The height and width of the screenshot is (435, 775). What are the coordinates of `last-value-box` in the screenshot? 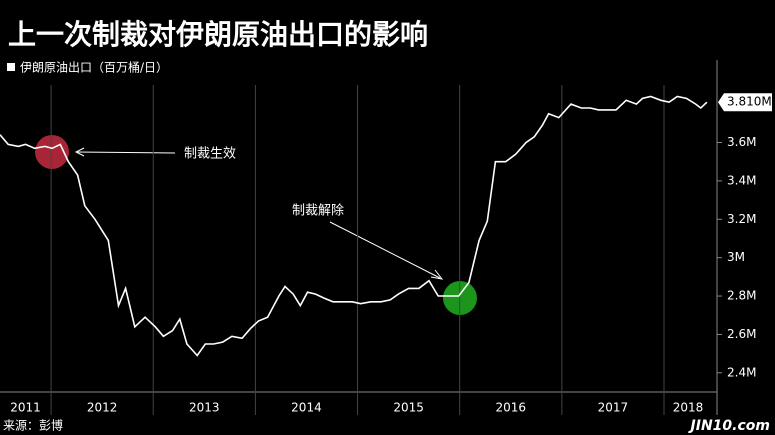 It's located at (745, 102).